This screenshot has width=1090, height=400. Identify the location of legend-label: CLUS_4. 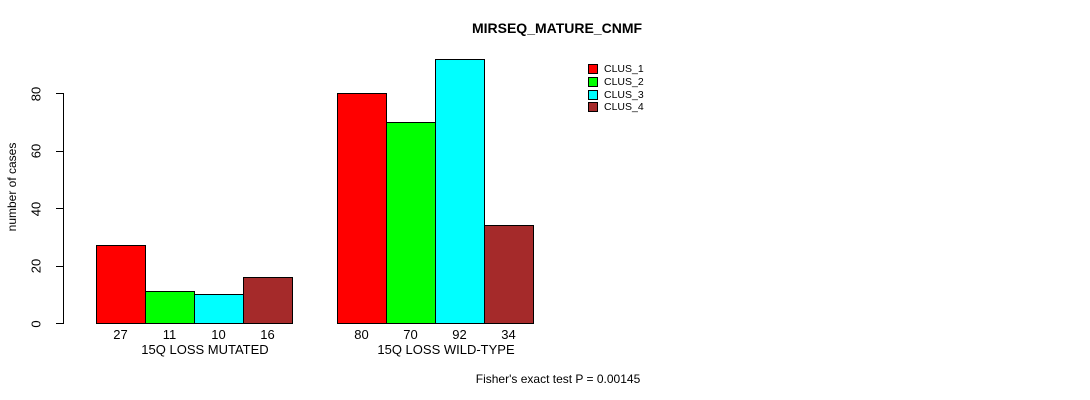
(624, 107).